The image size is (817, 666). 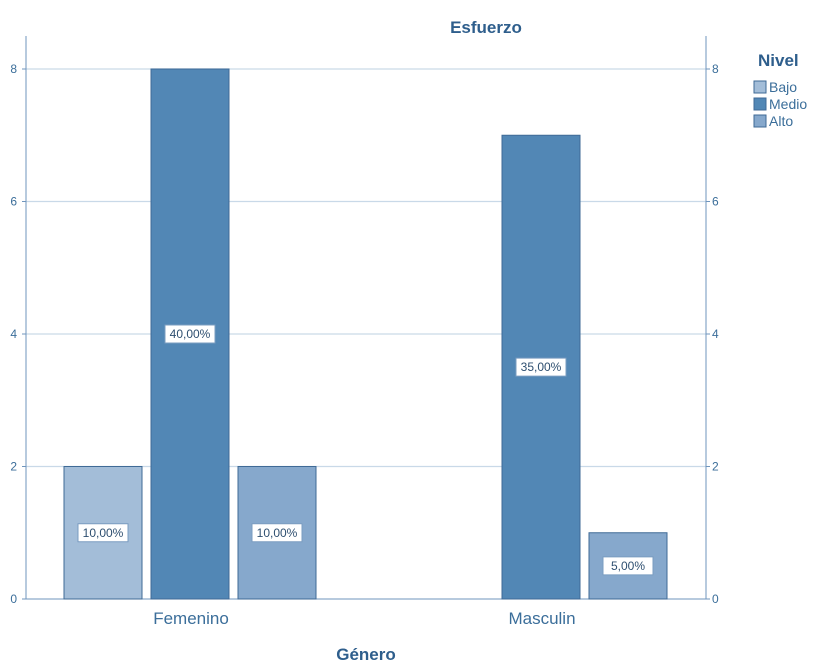 What do you see at coordinates (486, 27) in the screenshot?
I see `chart-title: Esfuerzo` at bounding box center [486, 27].